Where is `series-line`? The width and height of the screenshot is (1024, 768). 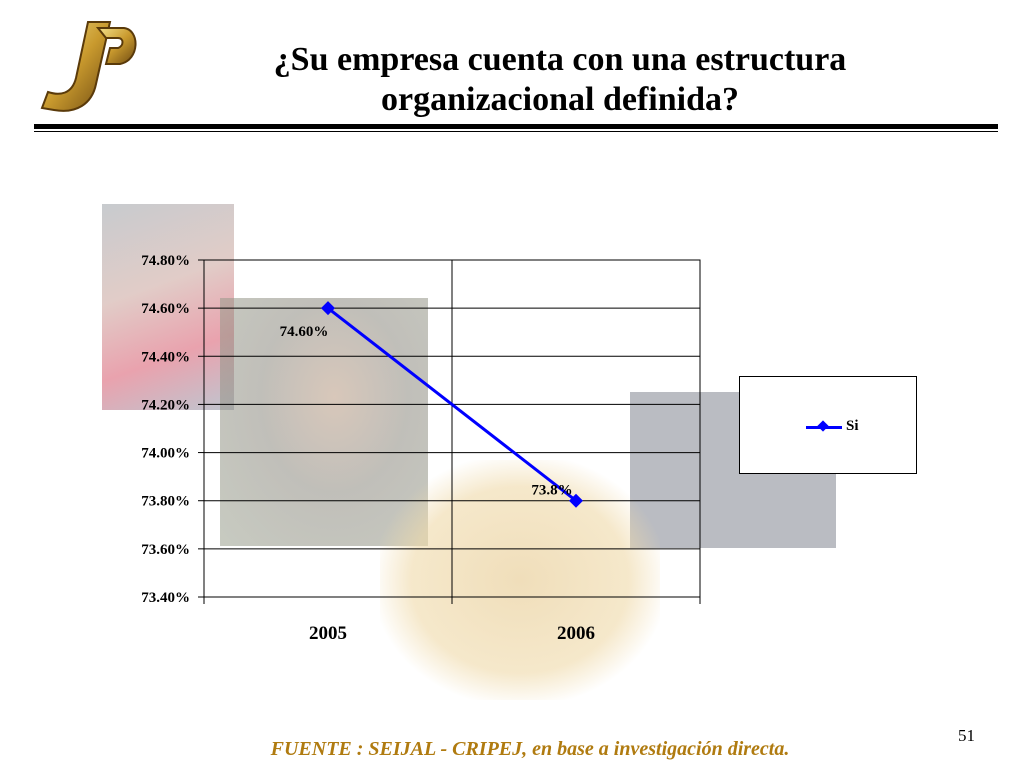 series-line is located at coordinates (452, 404).